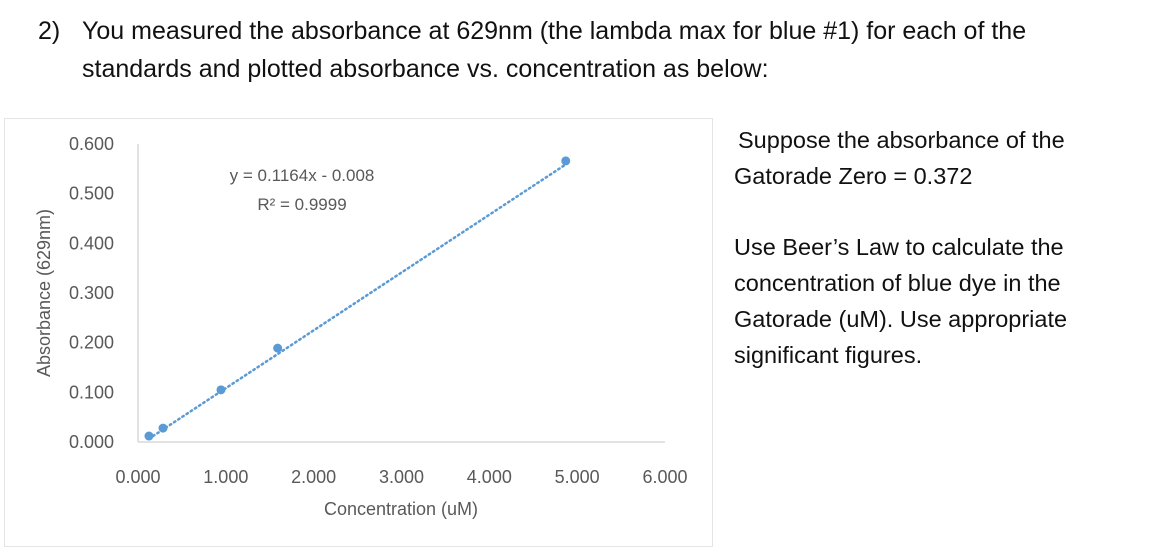 Image resolution: width=1170 pixels, height=553 pixels. I want to click on trendline-r-squared: R² = 0.9999, so click(301, 204).